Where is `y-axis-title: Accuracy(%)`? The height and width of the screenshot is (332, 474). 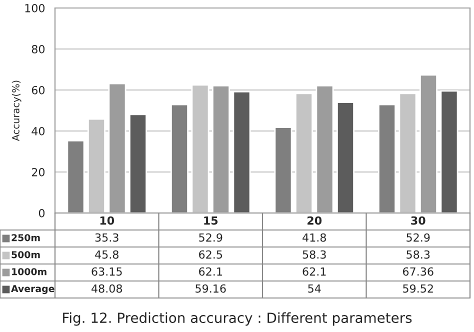
y-axis-title: Accuracy(%) is located at coordinates (17, 111).